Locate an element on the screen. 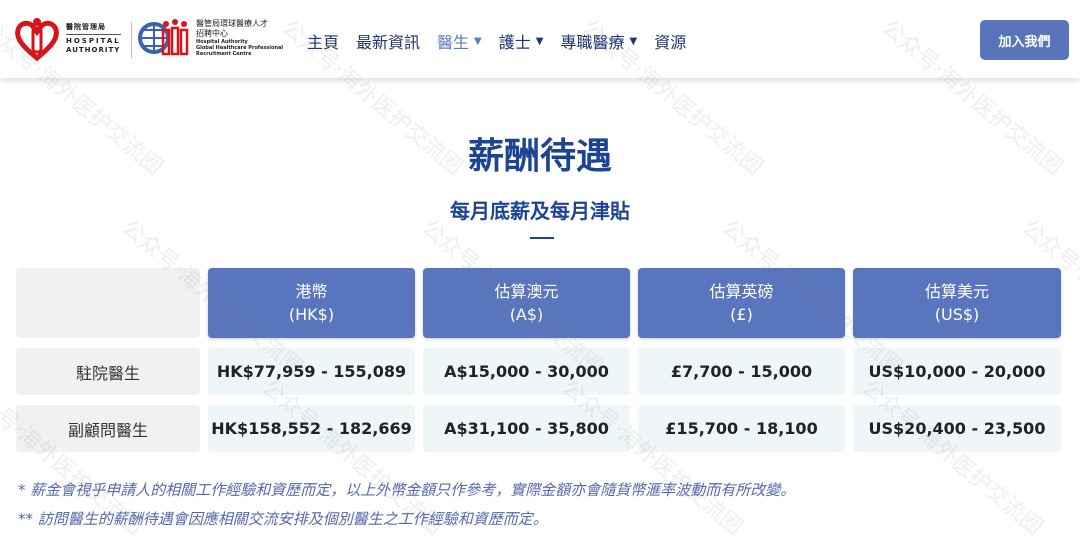 This screenshot has height=542, width=1080. logo-text-en2: Global Healthcare Professional is located at coordinates (240, 48).